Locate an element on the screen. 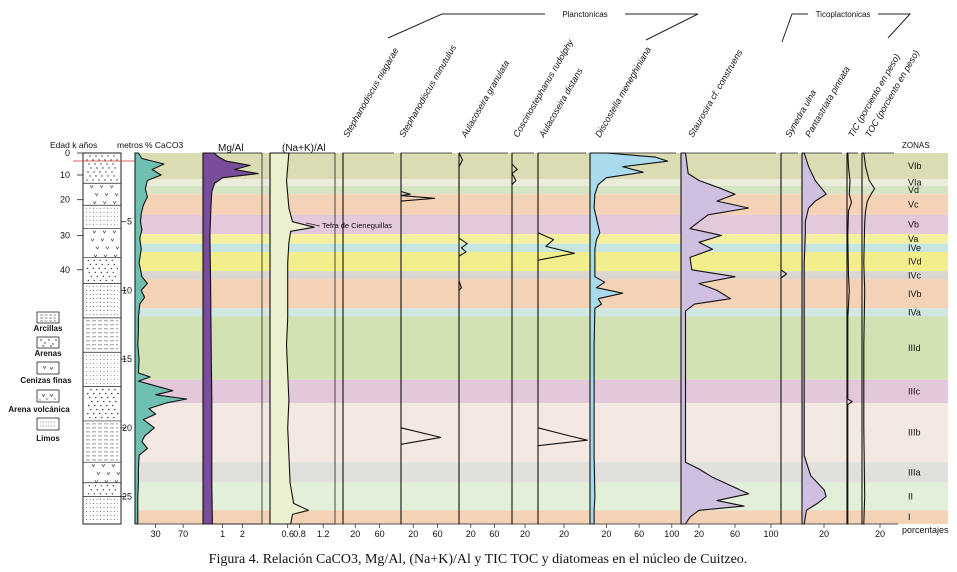 The height and width of the screenshot is (572, 957). porcentajes-label: porcentajes is located at coordinates (925, 530).